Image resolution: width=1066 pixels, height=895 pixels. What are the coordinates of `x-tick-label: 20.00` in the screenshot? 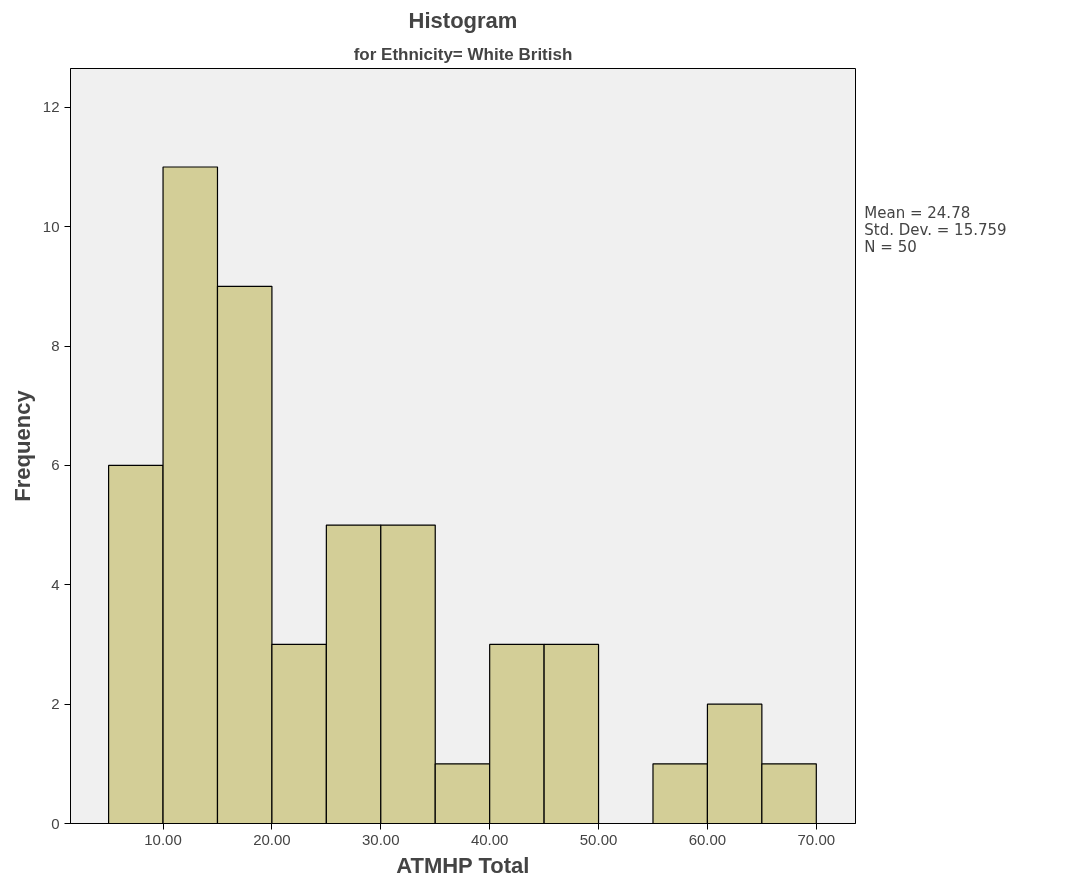 It's located at (272, 839).